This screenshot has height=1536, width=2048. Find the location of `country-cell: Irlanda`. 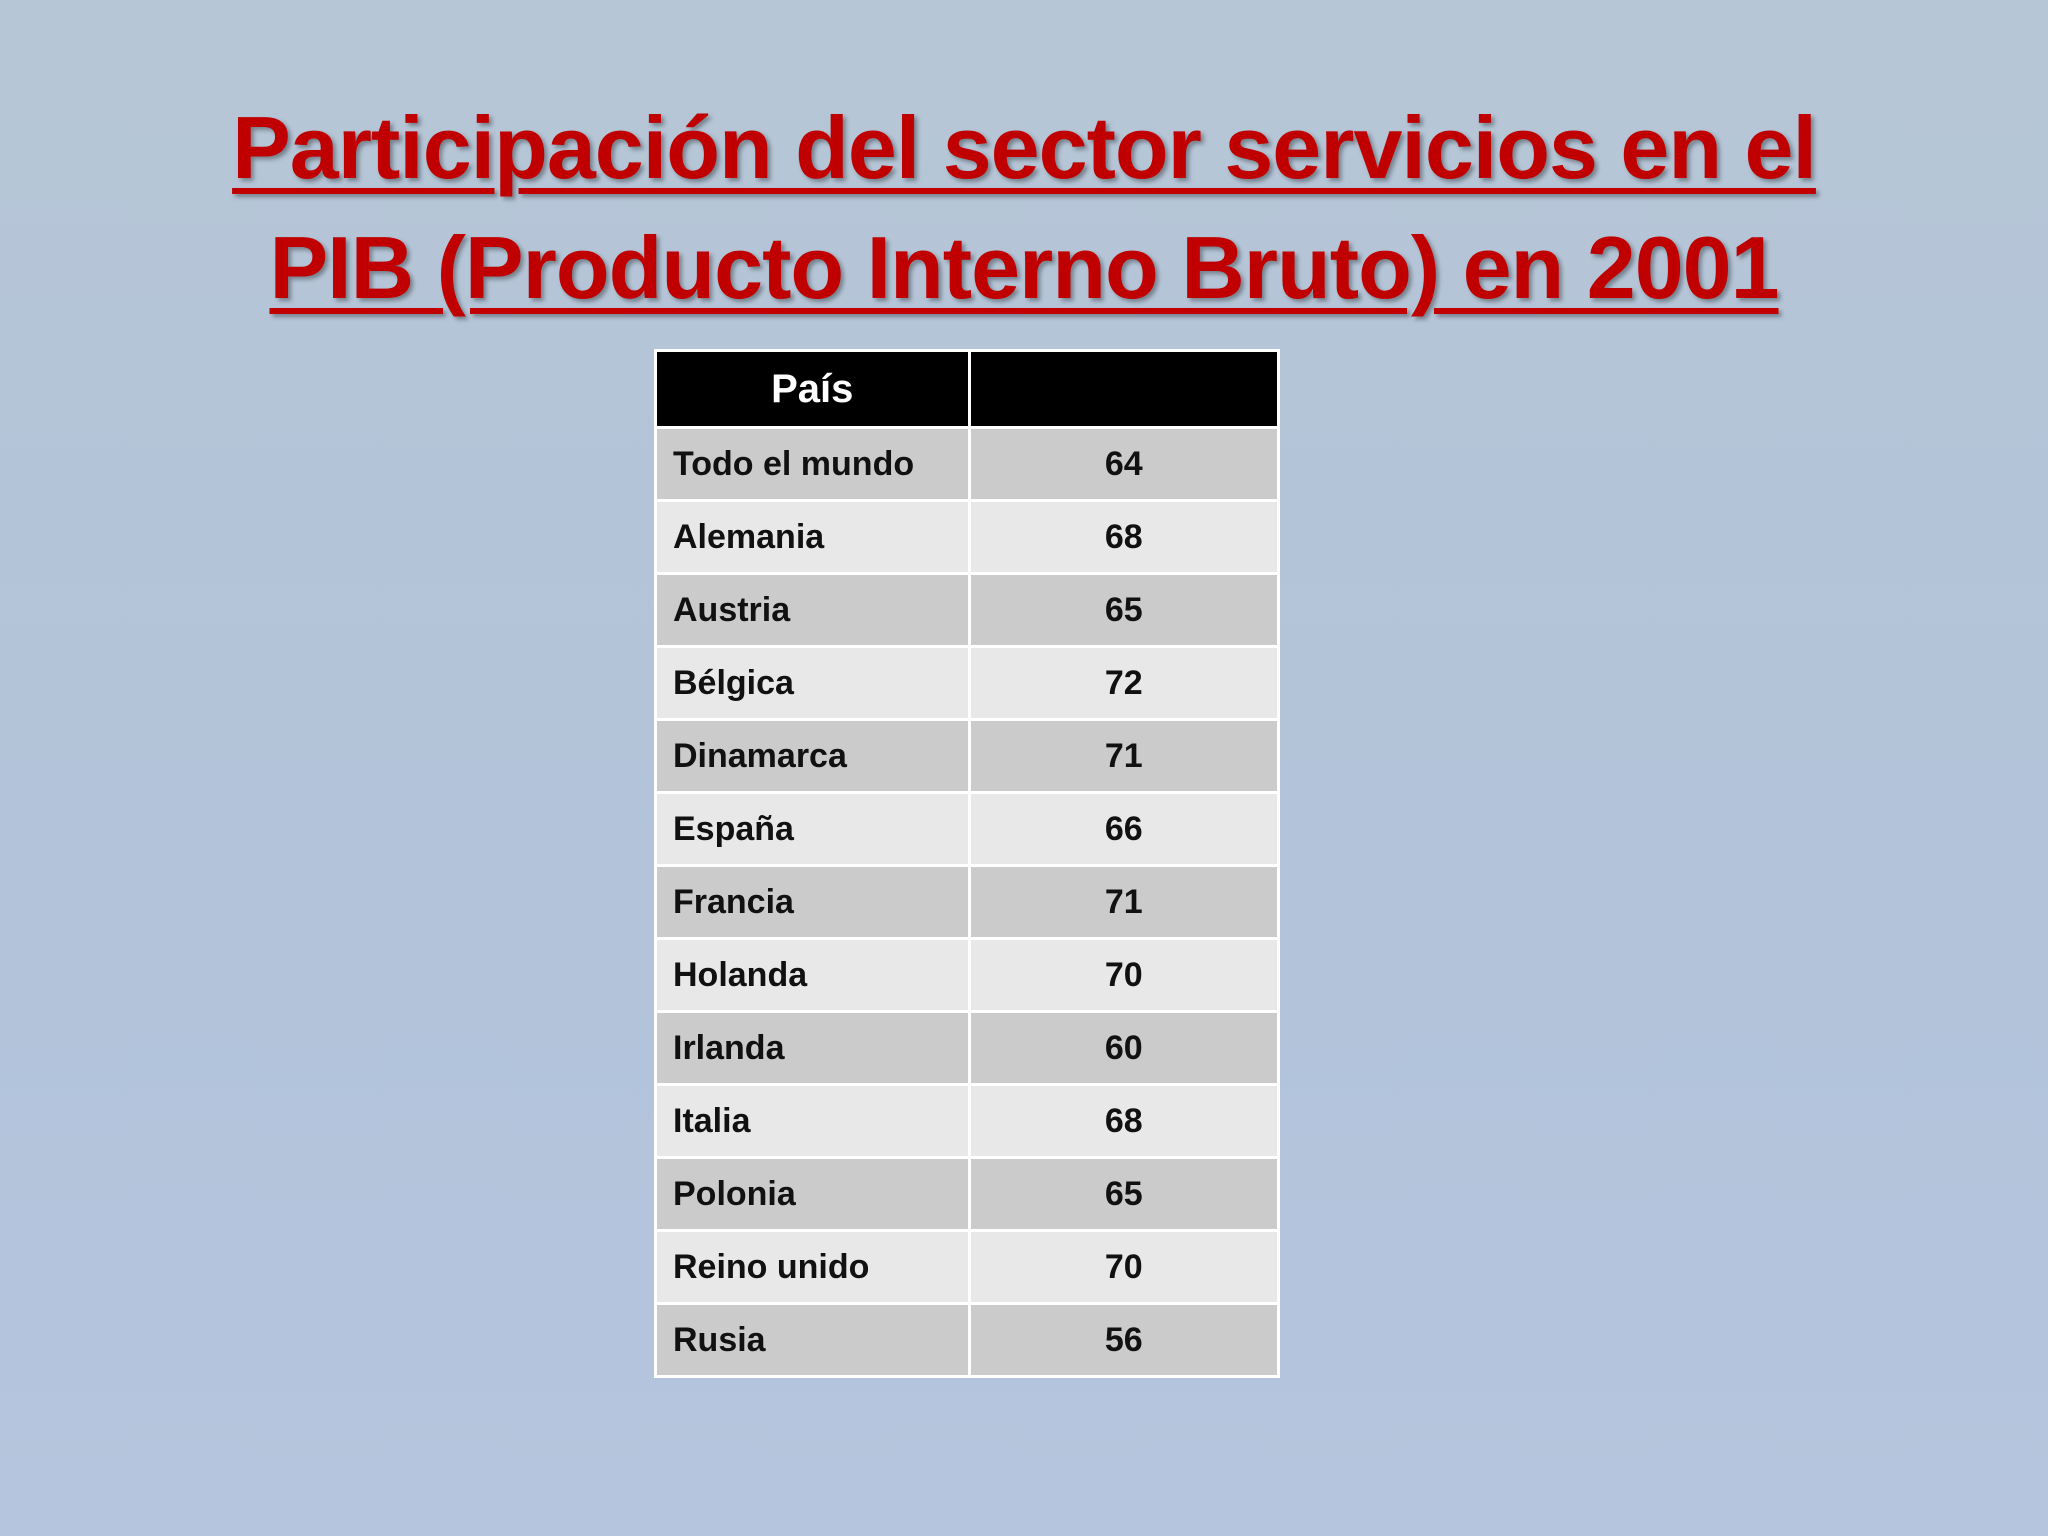

country-cell: Irlanda is located at coordinates (812, 1048).